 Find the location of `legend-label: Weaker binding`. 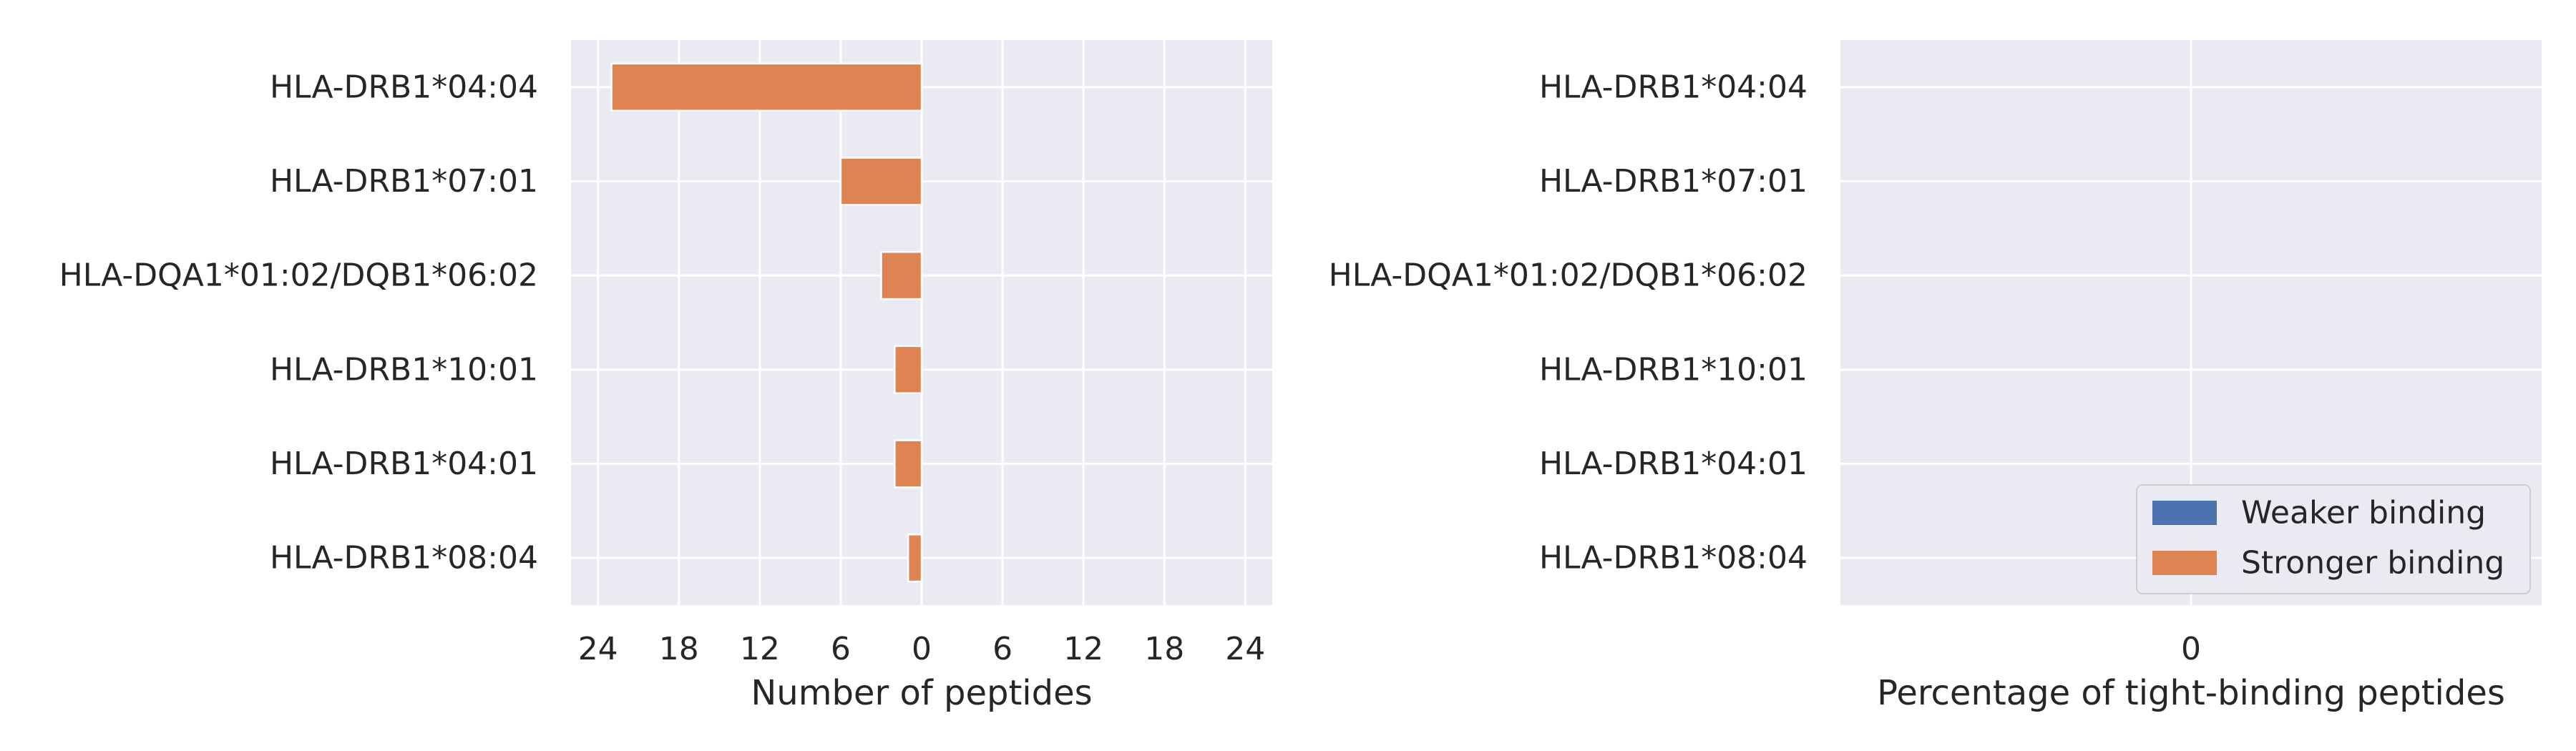

legend-label: Weaker binding is located at coordinates (2363, 513).